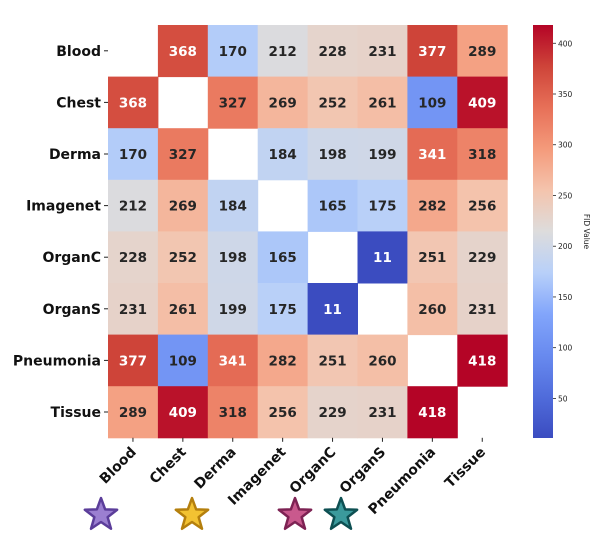  Describe the element at coordinates (565, 145) in the screenshot. I see `colorbar-tick-label: 300` at that location.